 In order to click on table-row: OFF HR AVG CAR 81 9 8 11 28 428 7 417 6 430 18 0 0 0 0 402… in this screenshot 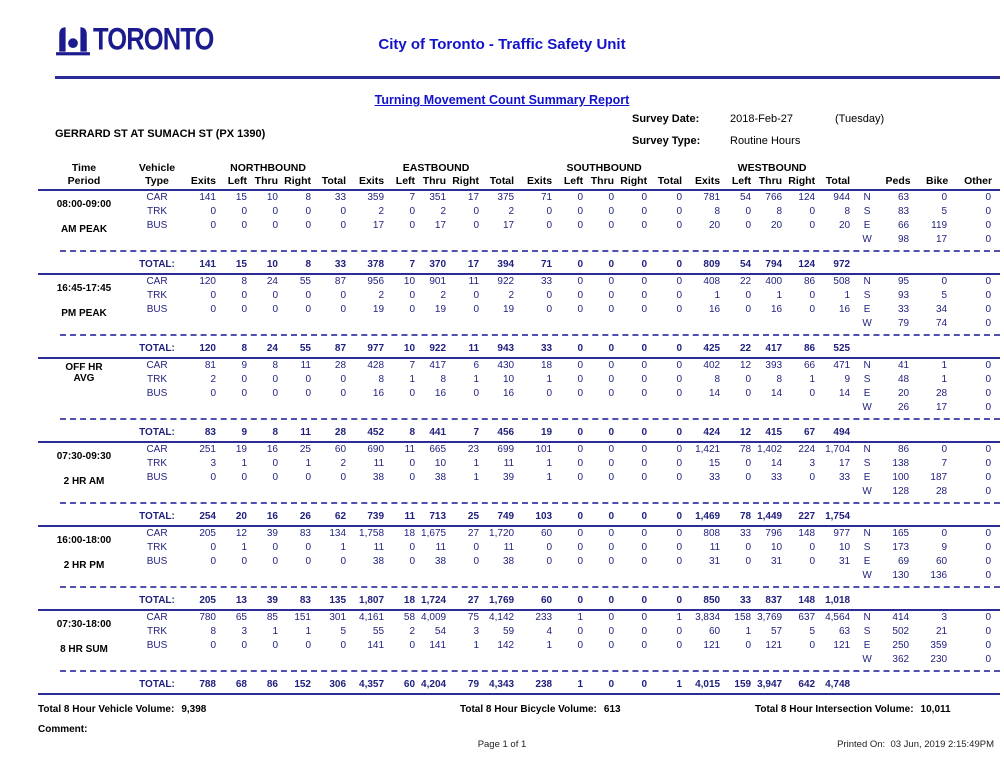, I will do `click(519, 371)`.